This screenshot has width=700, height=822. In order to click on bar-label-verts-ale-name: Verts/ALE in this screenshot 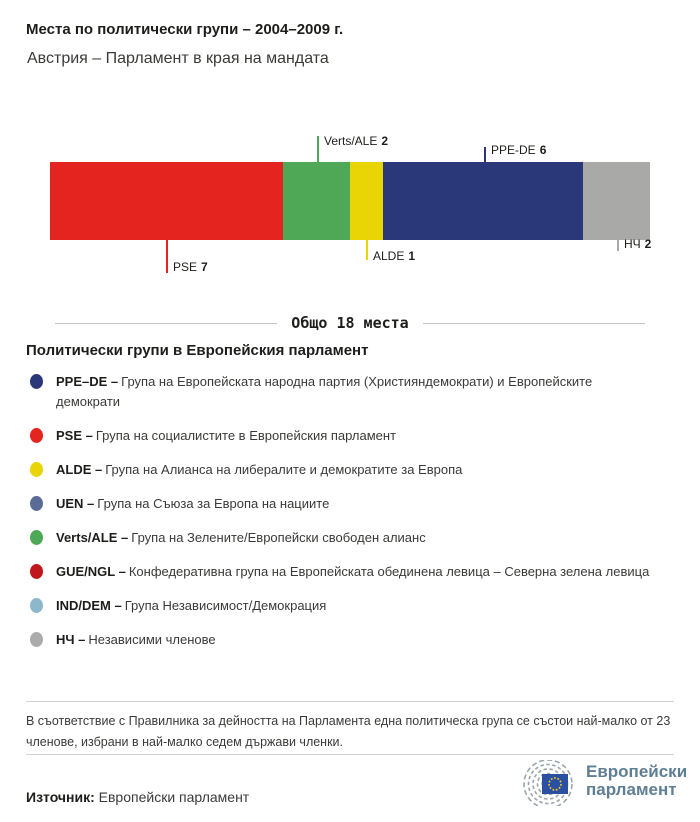, I will do `click(351, 141)`.